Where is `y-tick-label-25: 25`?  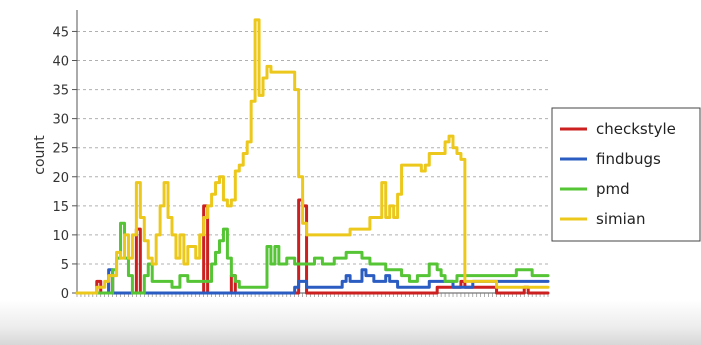
y-tick-label-25: 25 is located at coordinates (60, 149).